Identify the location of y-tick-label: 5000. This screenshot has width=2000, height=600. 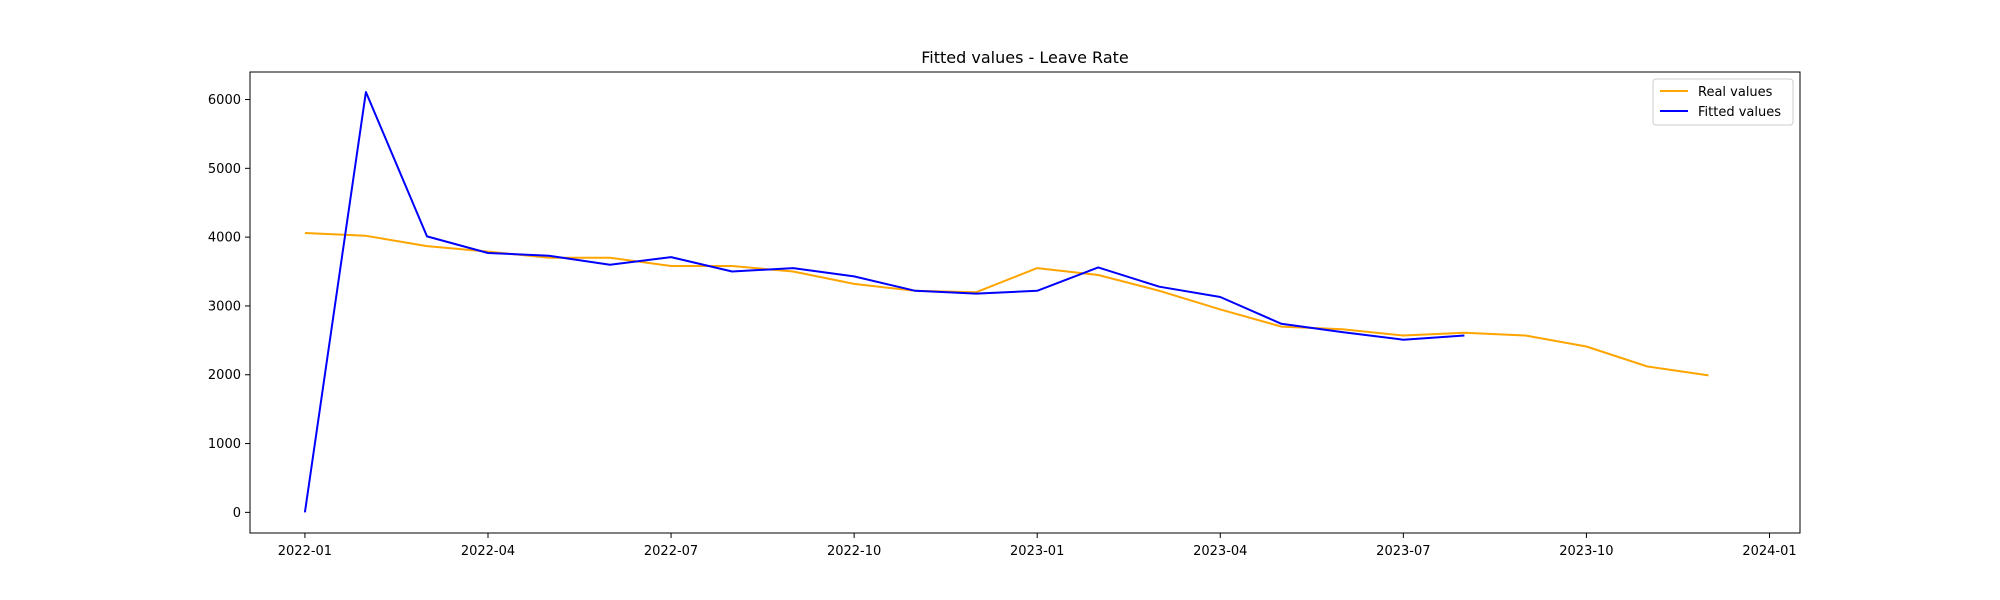
(224, 169).